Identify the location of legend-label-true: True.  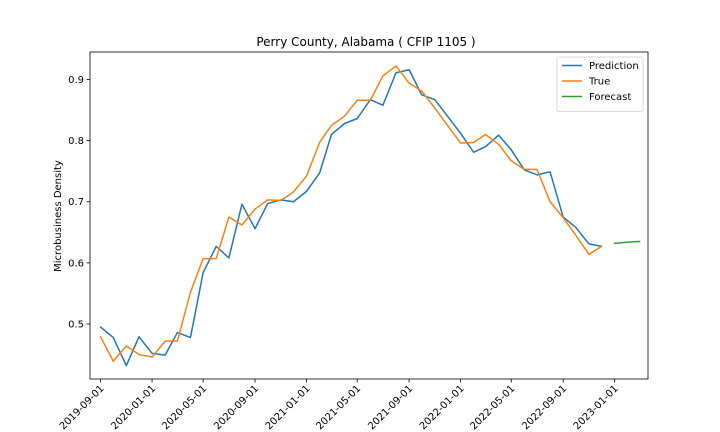
(599, 82).